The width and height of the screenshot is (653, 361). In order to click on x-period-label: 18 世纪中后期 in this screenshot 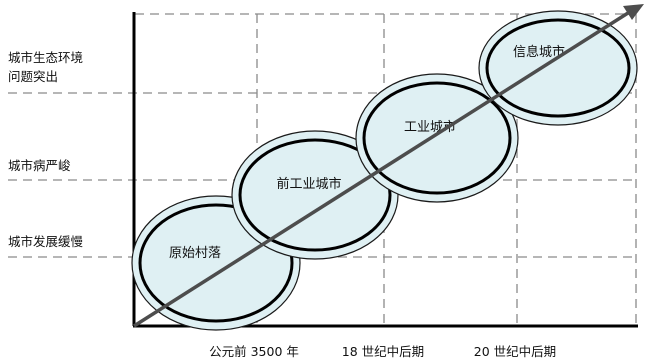, I will do `click(383, 351)`.